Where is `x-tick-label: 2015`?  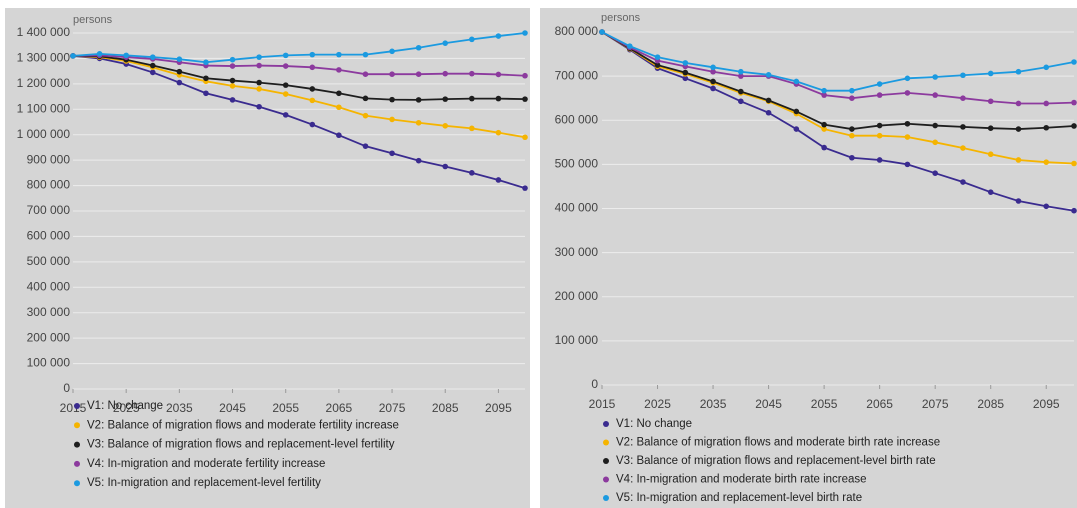
x-tick-label: 2015 is located at coordinates (602, 404).